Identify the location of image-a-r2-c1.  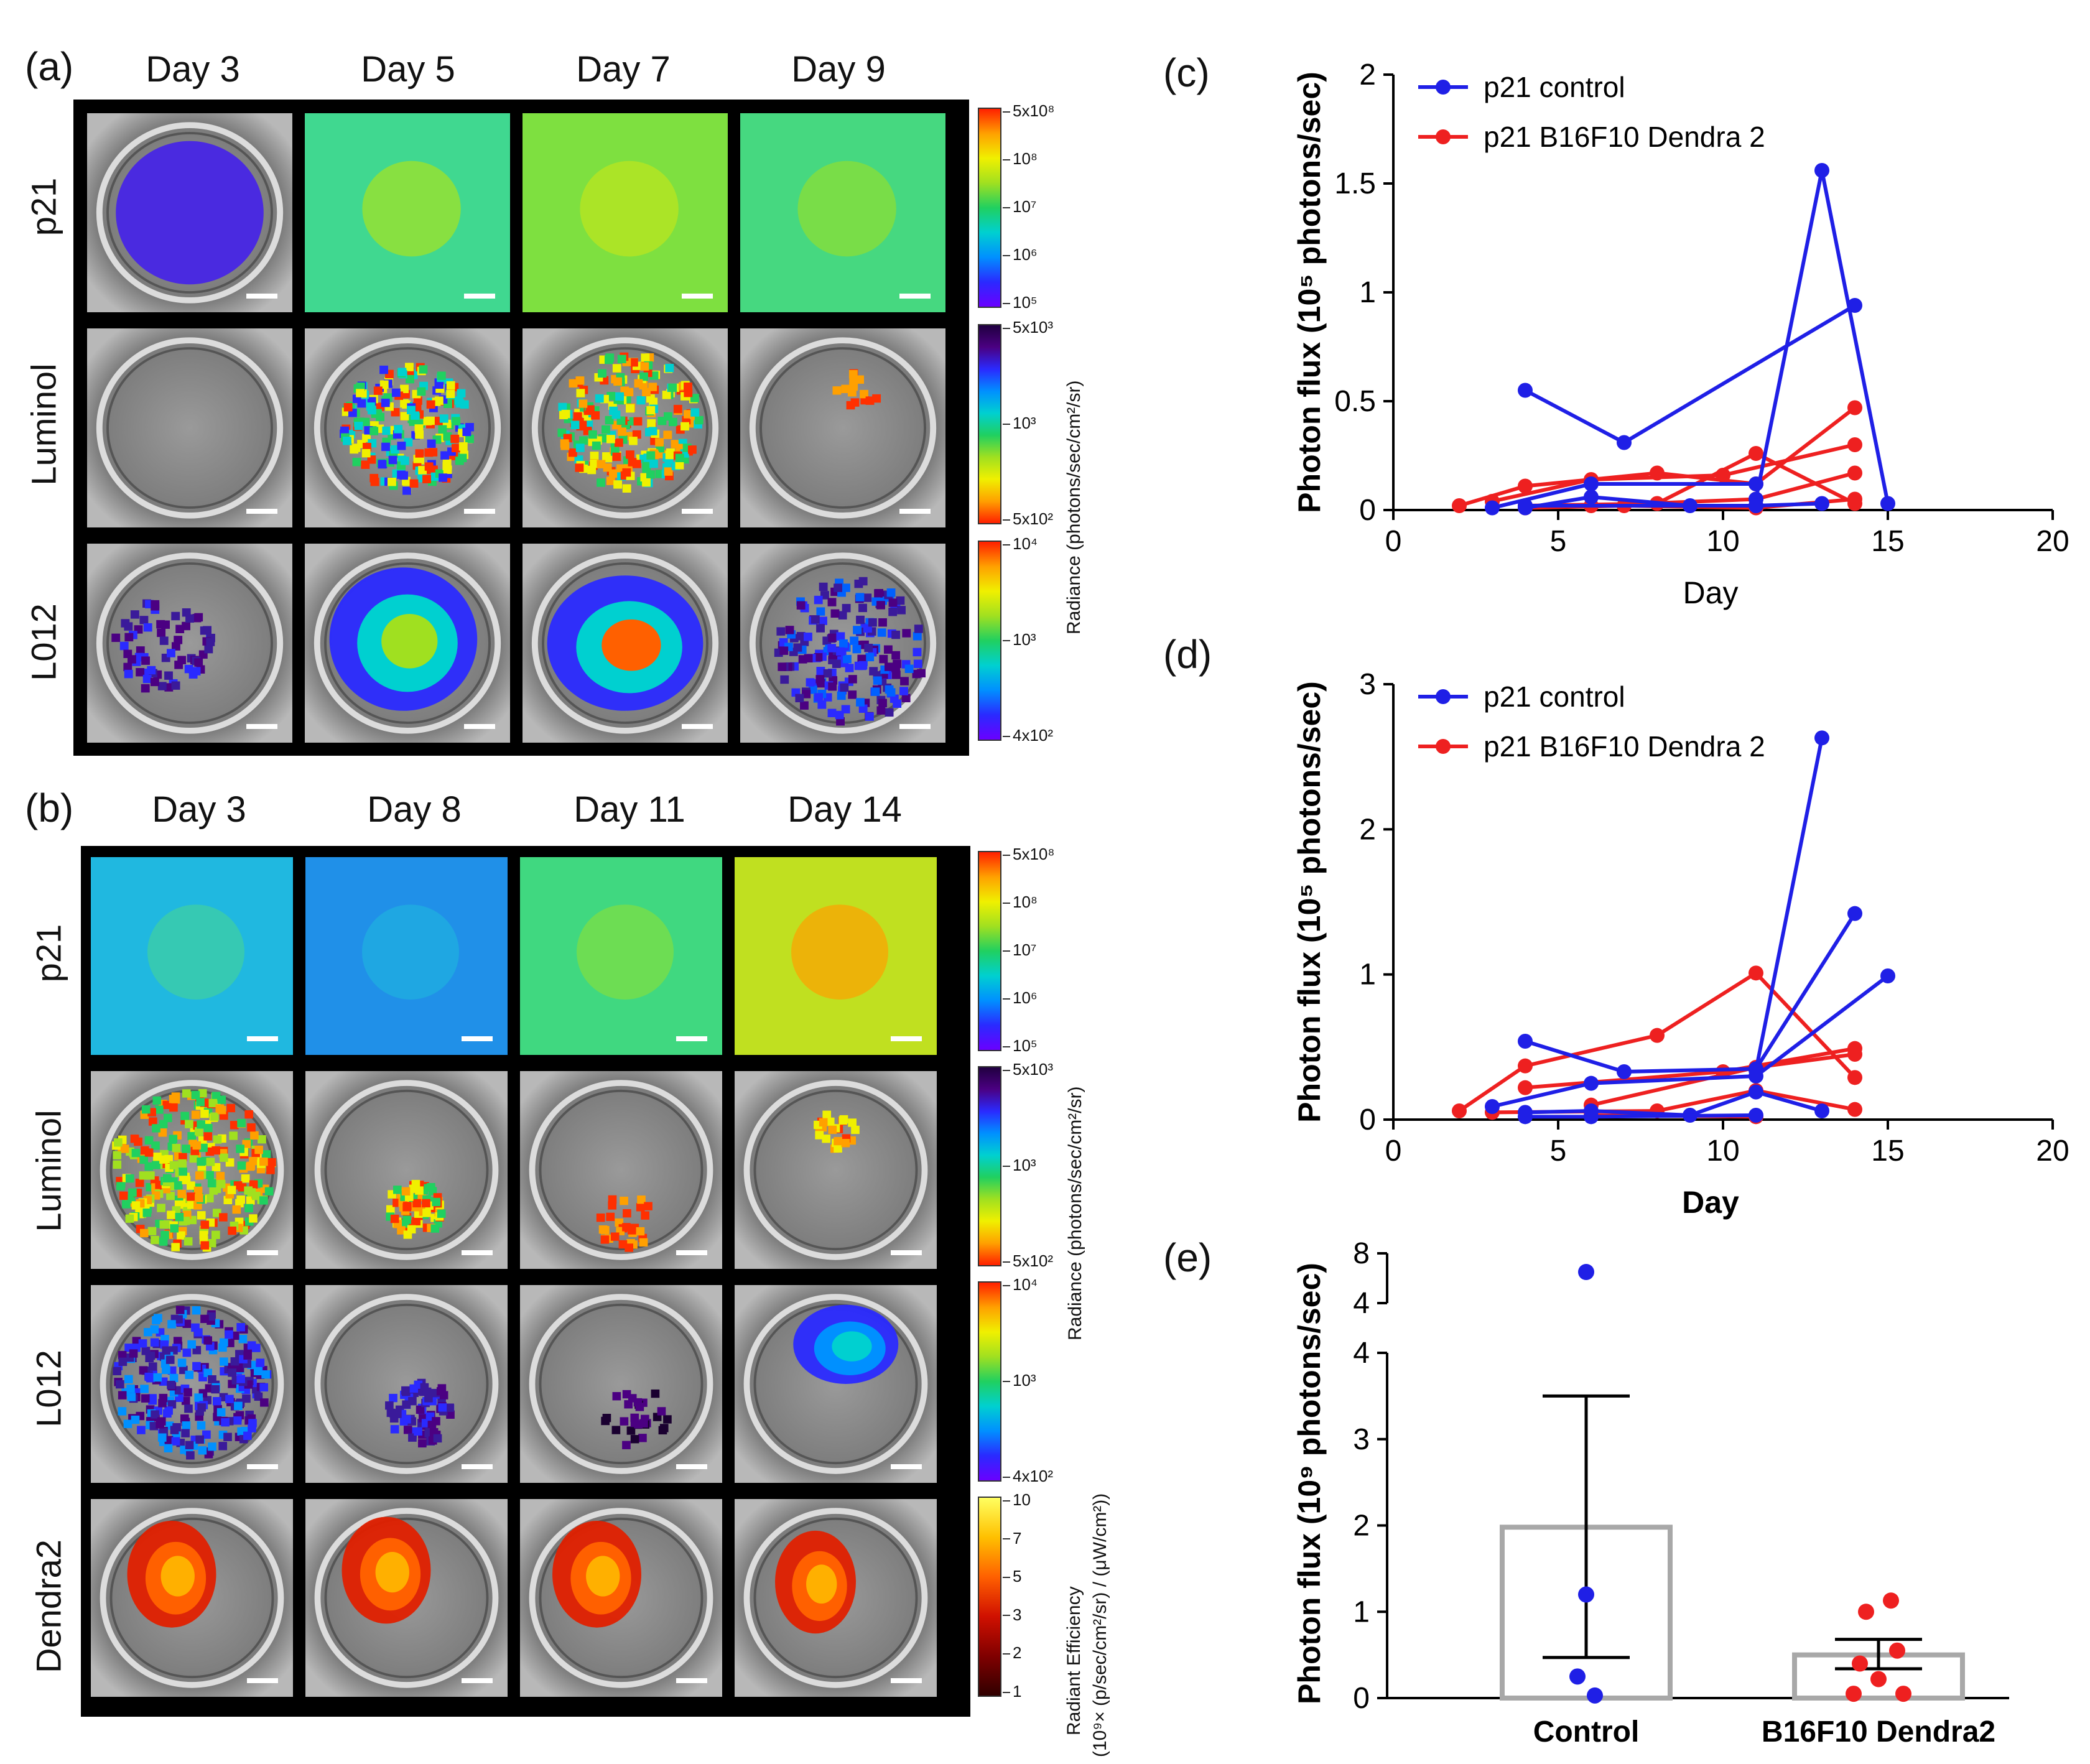
(190, 427).